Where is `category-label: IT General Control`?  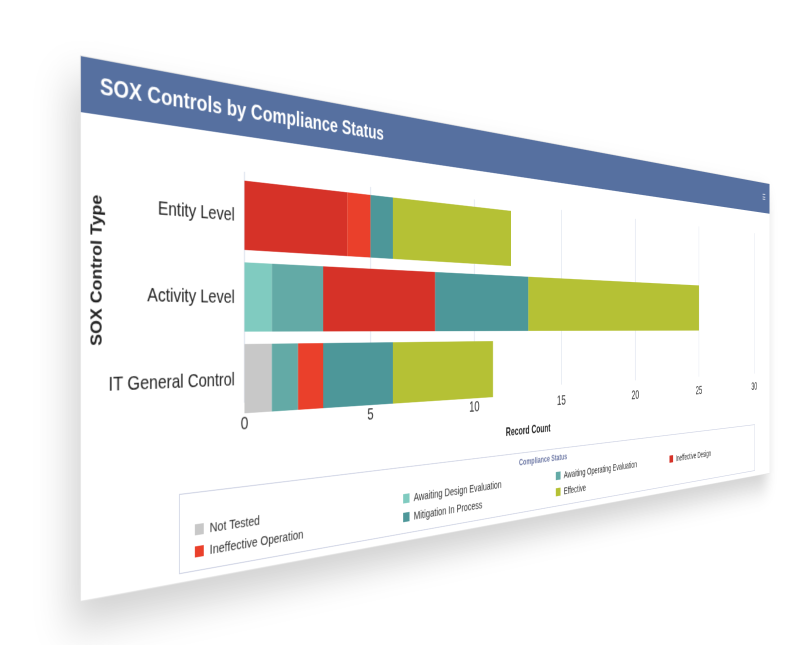
category-label: IT General Control is located at coordinates (171, 383).